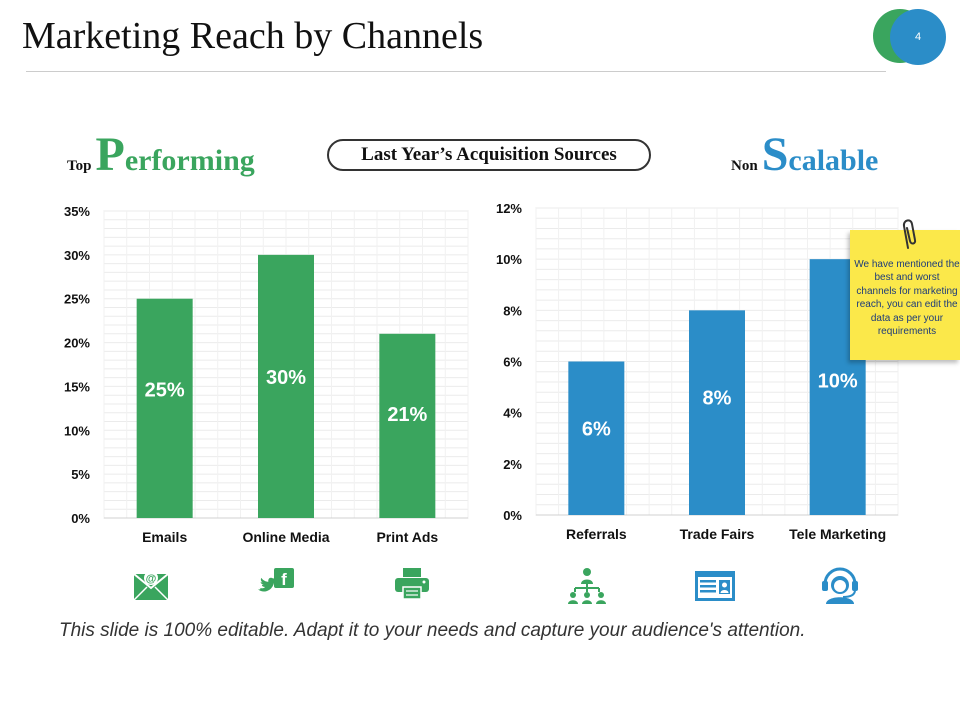 Image resolution: width=960 pixels, height=720 pixels. What do you see at coordinates (77, 343) in the screenshot?
I see `y-tick-label: 20%` at bounding box center [77, 343].